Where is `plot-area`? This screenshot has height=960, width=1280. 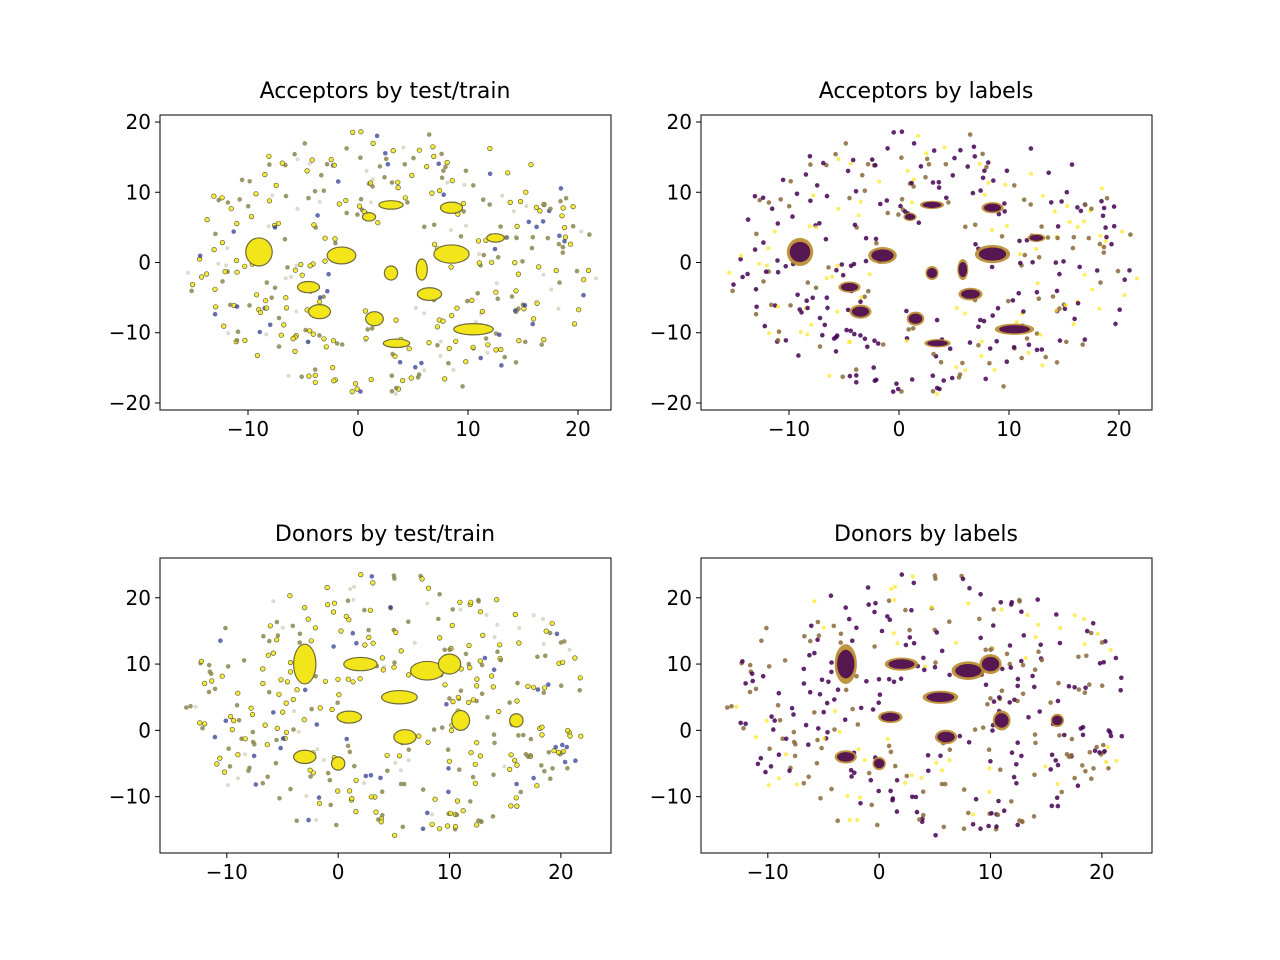
plot-area is located at coordinates (925, 705).